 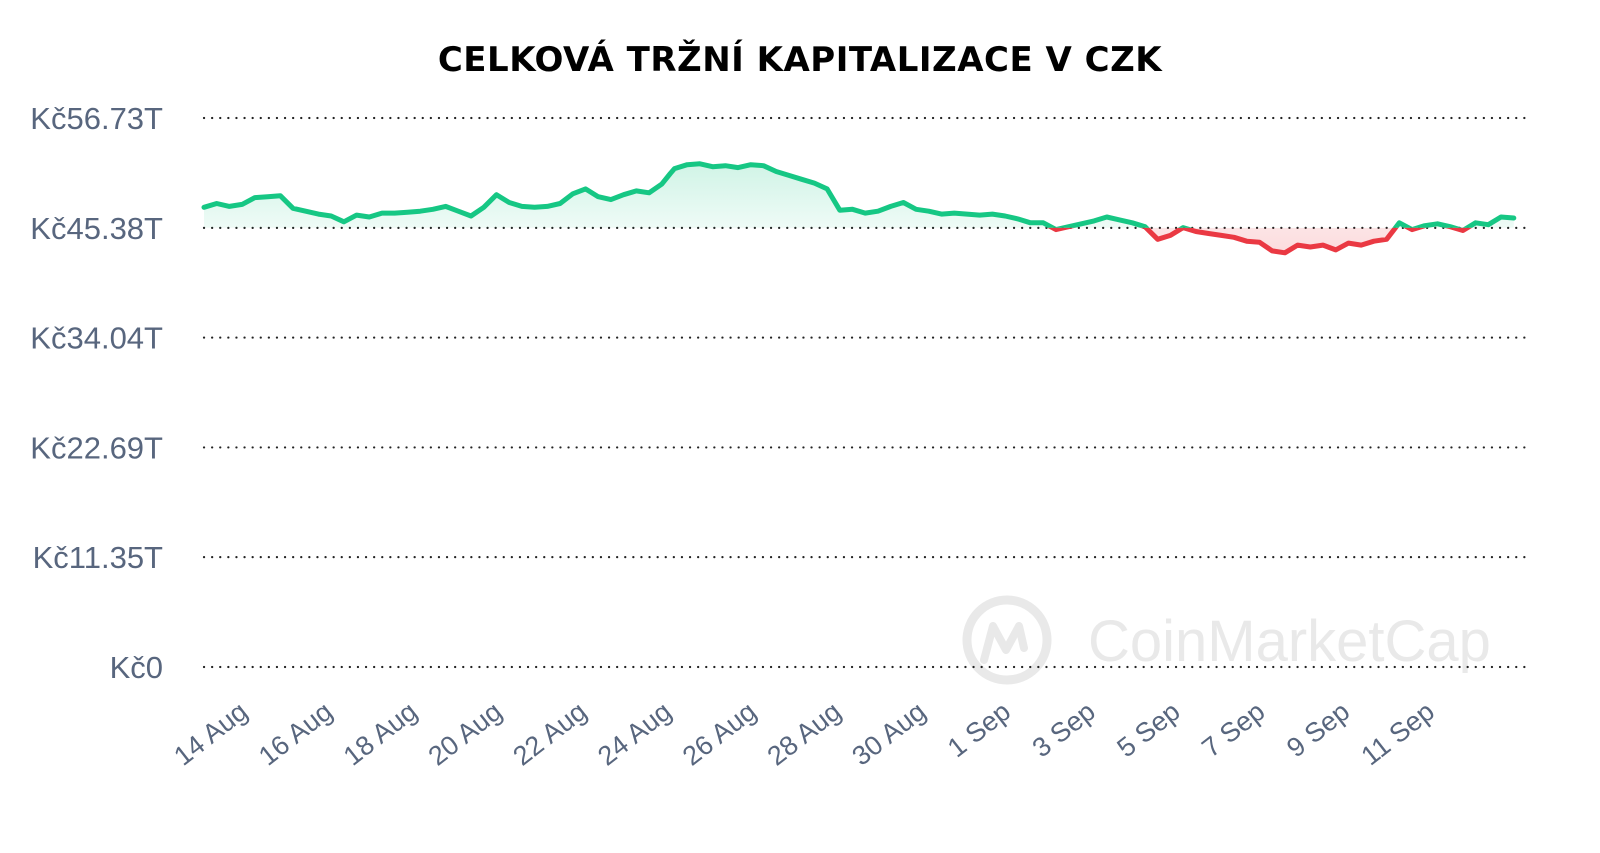 I want to click on x-tick-label: 28 Aug, so click(x=804, y=733).